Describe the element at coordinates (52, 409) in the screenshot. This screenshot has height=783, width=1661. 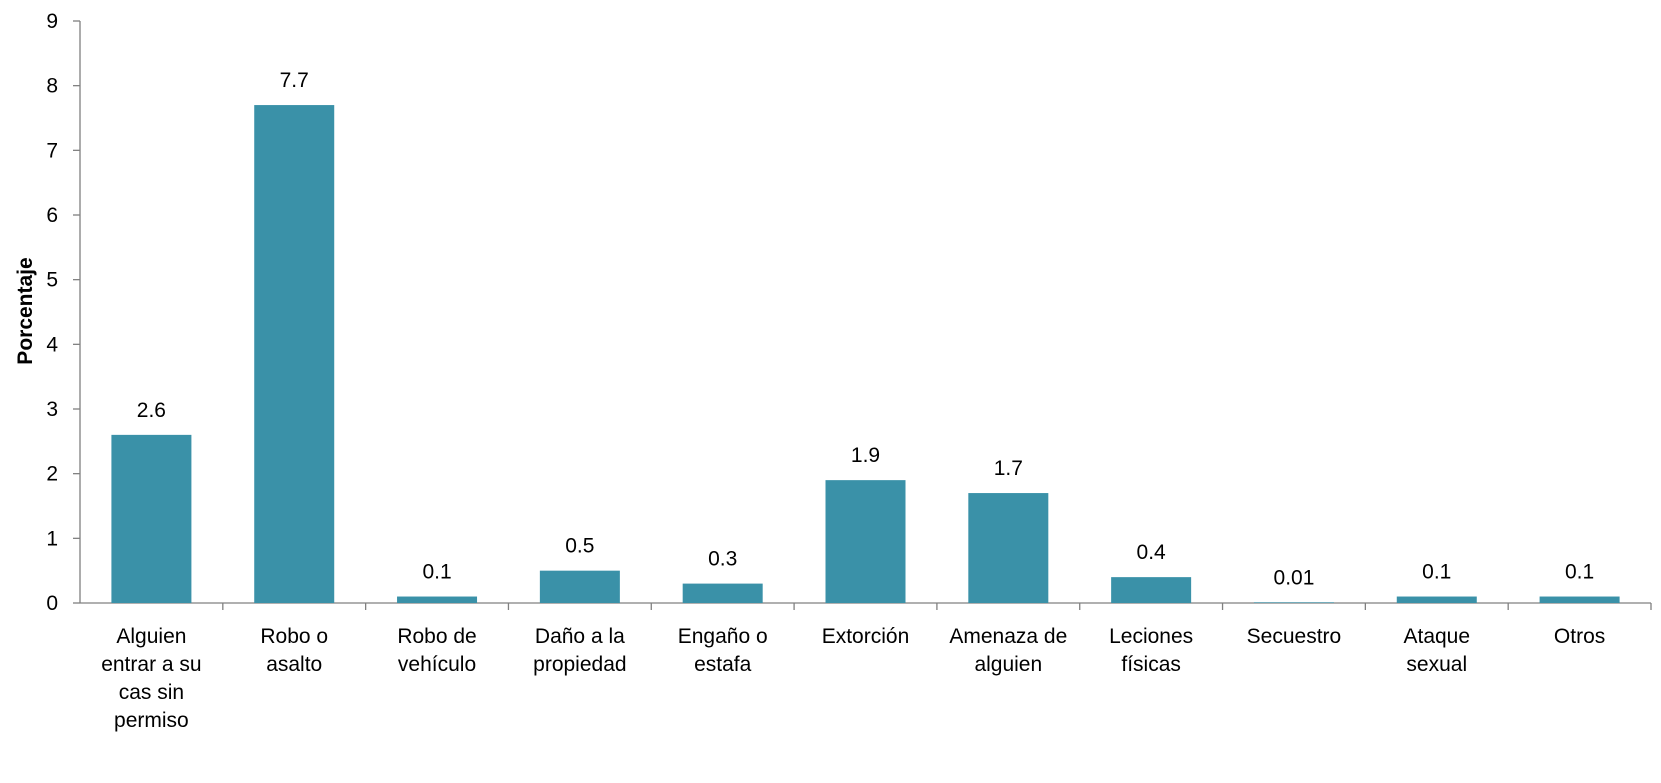
I see `y-tick-label: 3` at that location.